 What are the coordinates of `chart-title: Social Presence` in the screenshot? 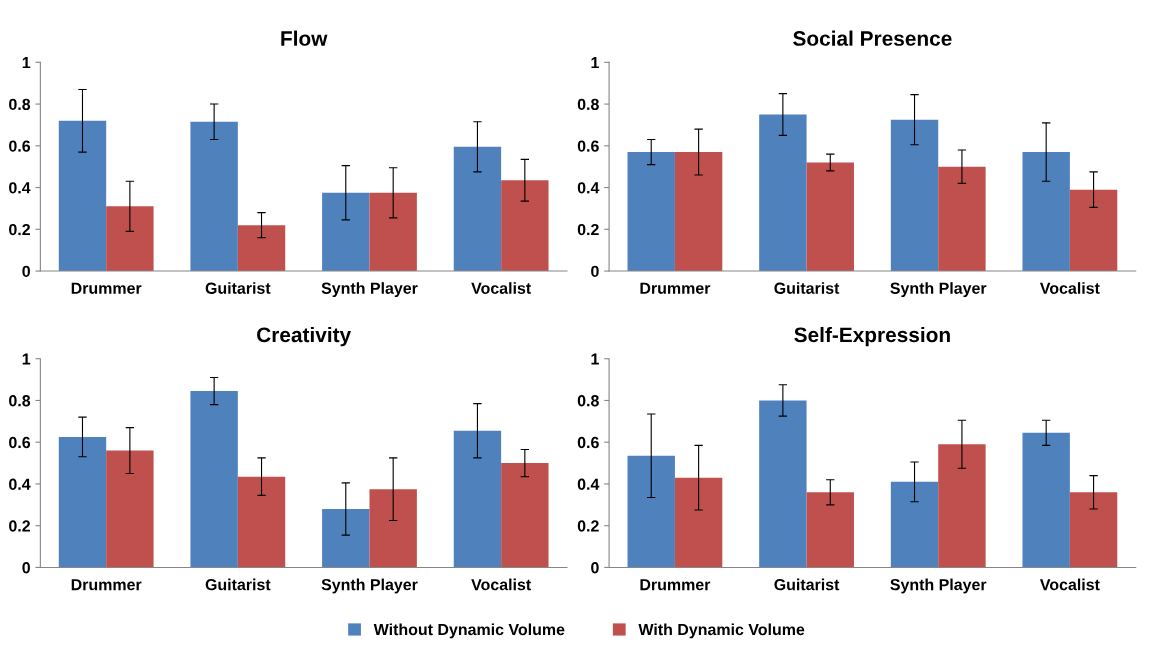 It's located at (872, 38).